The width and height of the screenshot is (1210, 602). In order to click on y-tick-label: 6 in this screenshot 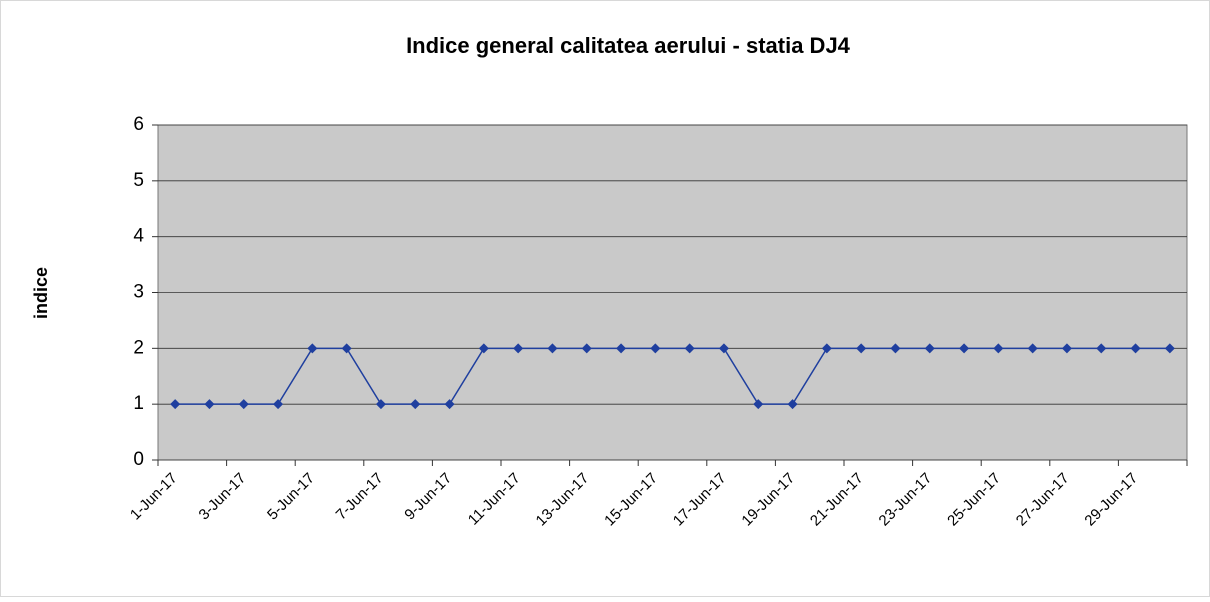, I will do `click(138, 124)`.